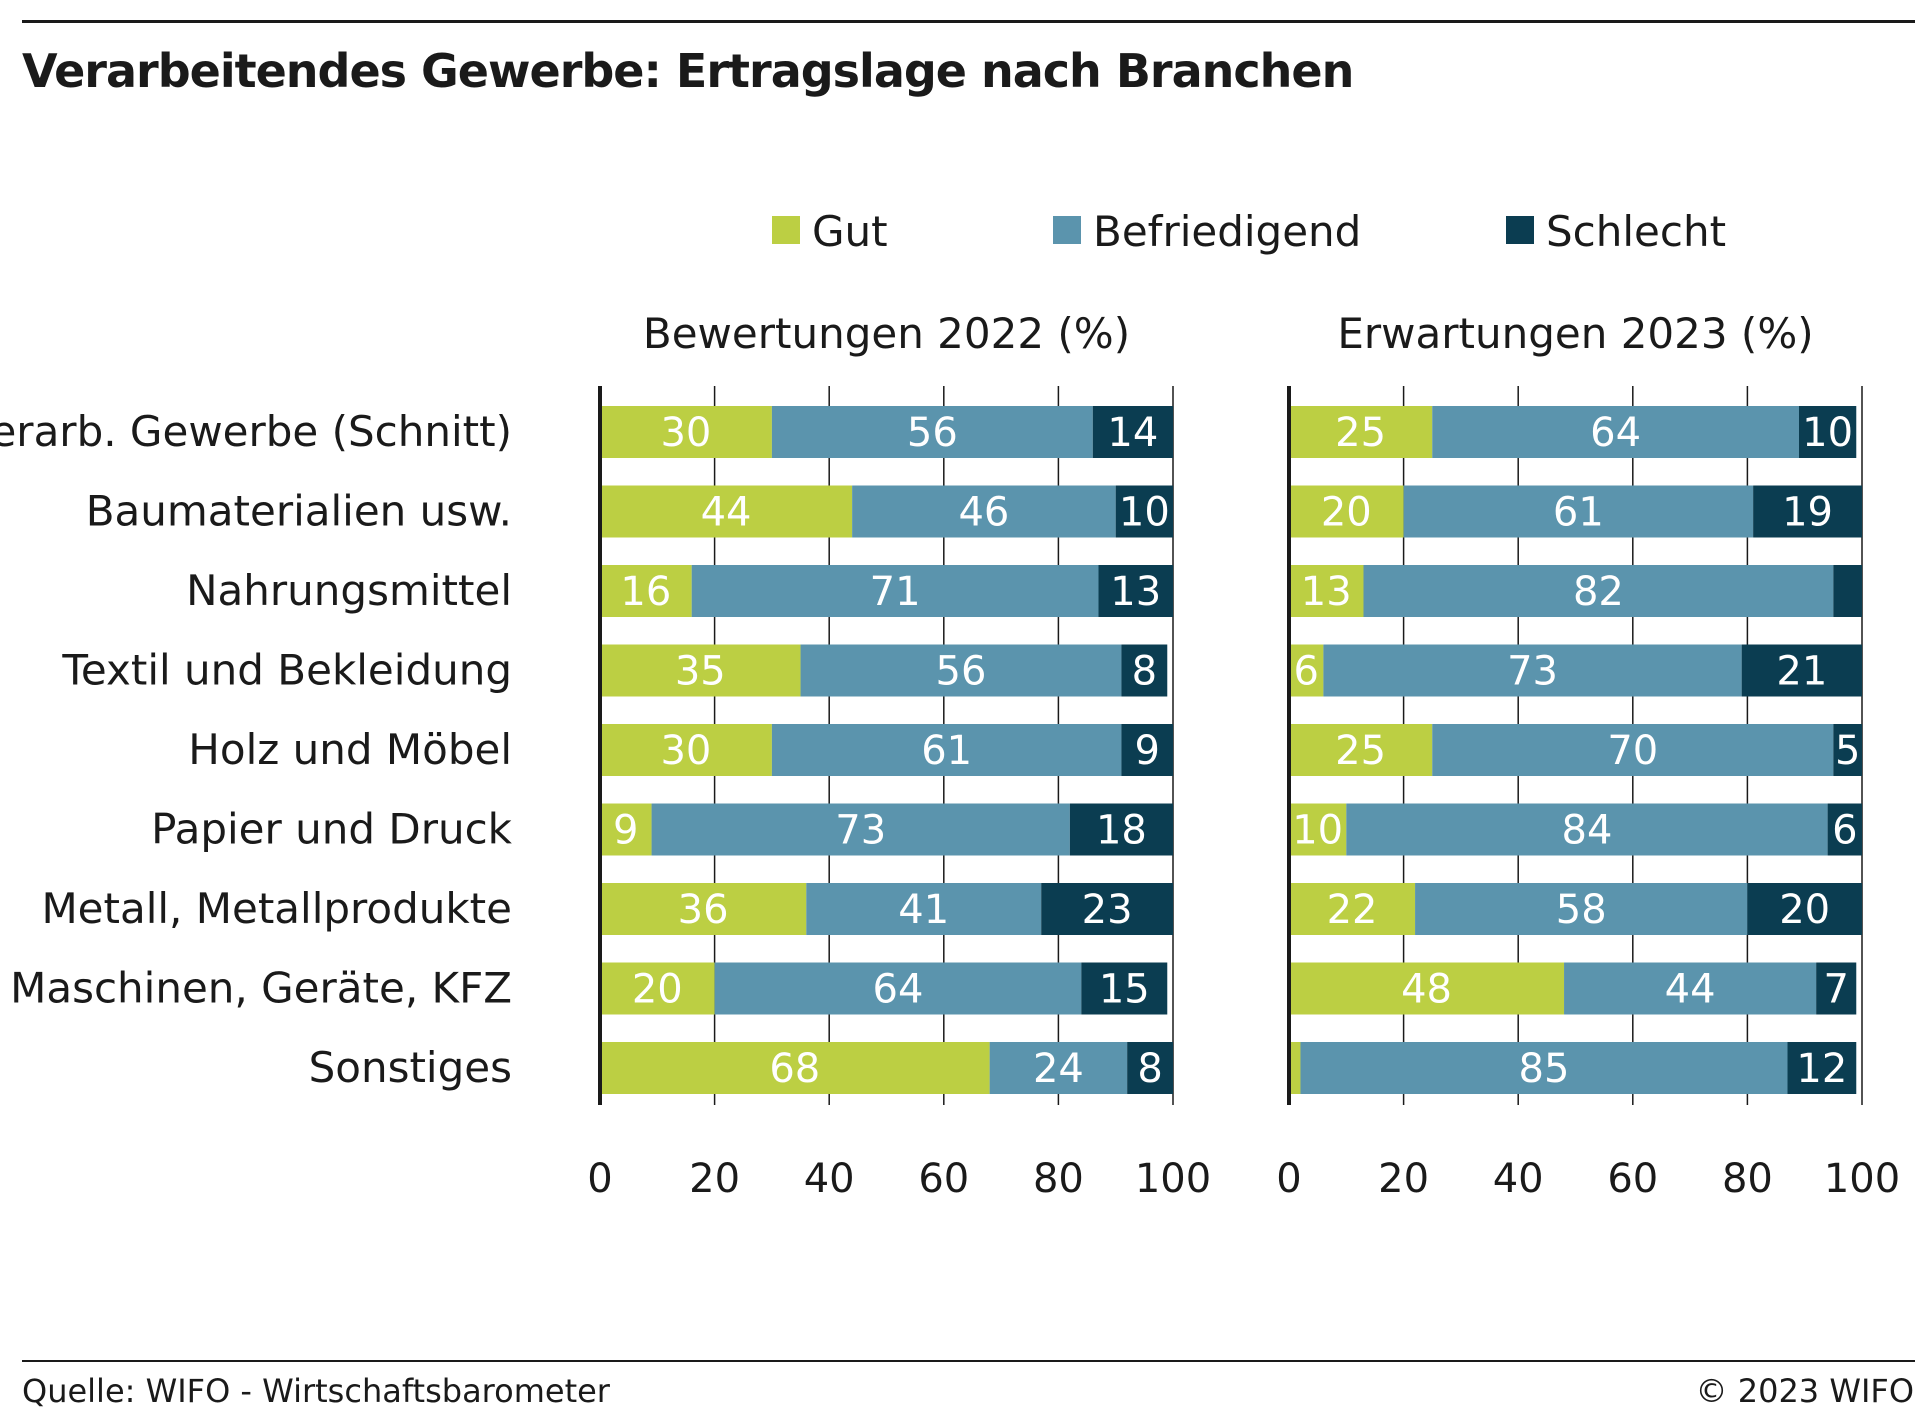  Describe the element at coordinates (886, 333) in the screenshot. I see `panel-title: Bewertungen 2022 (%)` at that location.